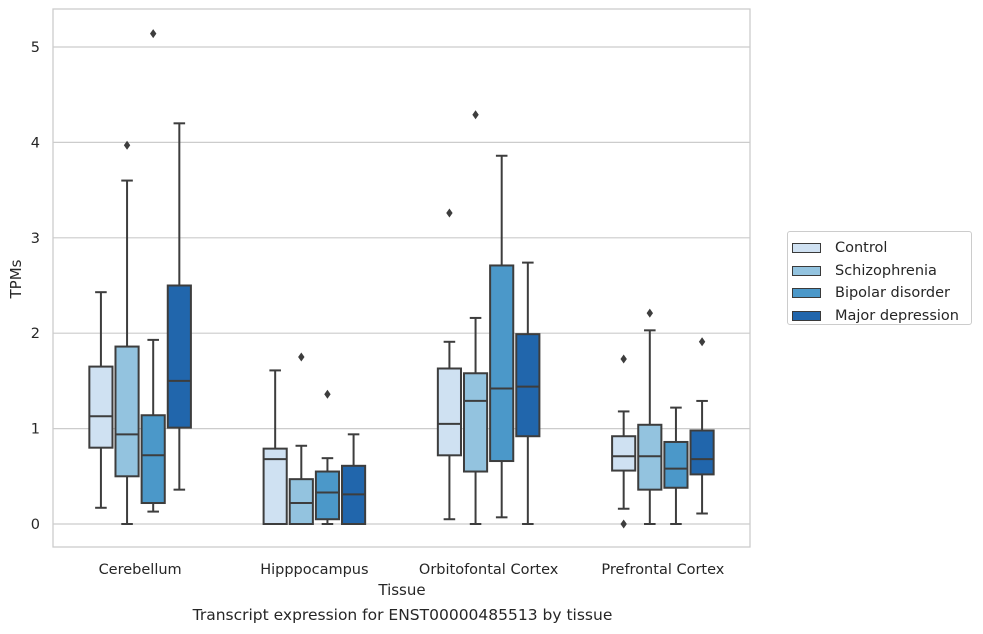 Image resolution: width=983 pixels, height=634 pixels. What do you see at coordinates (35, 239) in the screenshot?
I see `y-tick-label: 3` at bounding box center [35, 239].